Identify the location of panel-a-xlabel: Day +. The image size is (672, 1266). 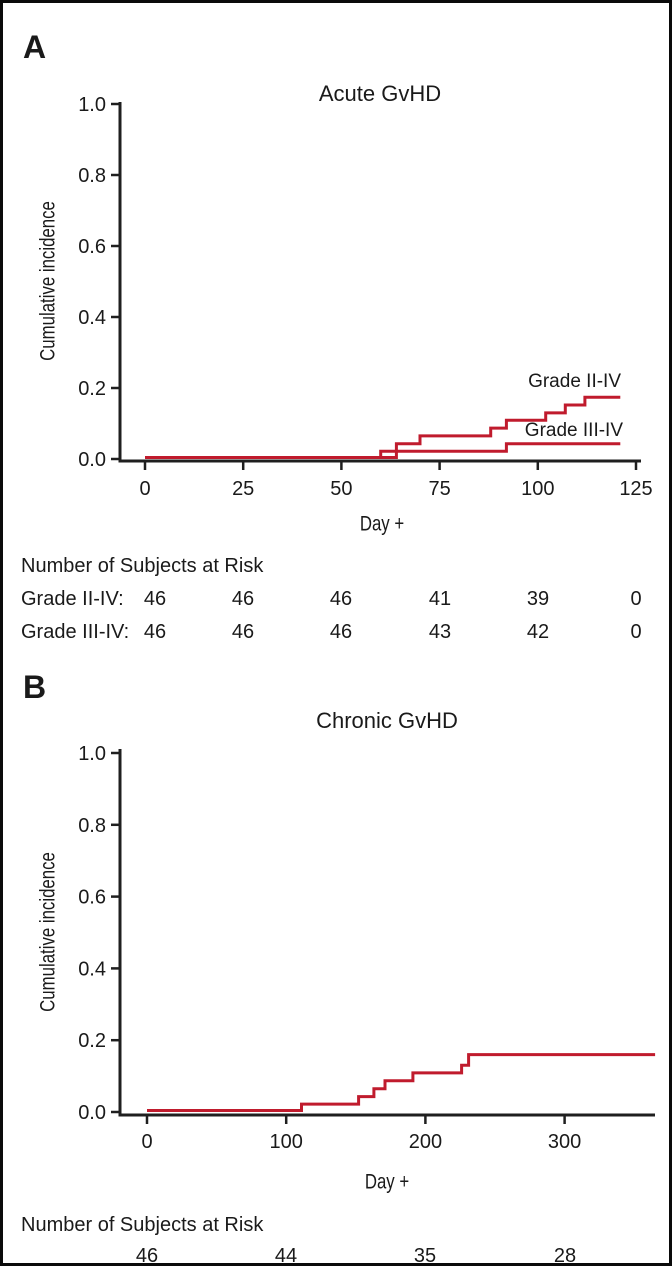
(382, 524).